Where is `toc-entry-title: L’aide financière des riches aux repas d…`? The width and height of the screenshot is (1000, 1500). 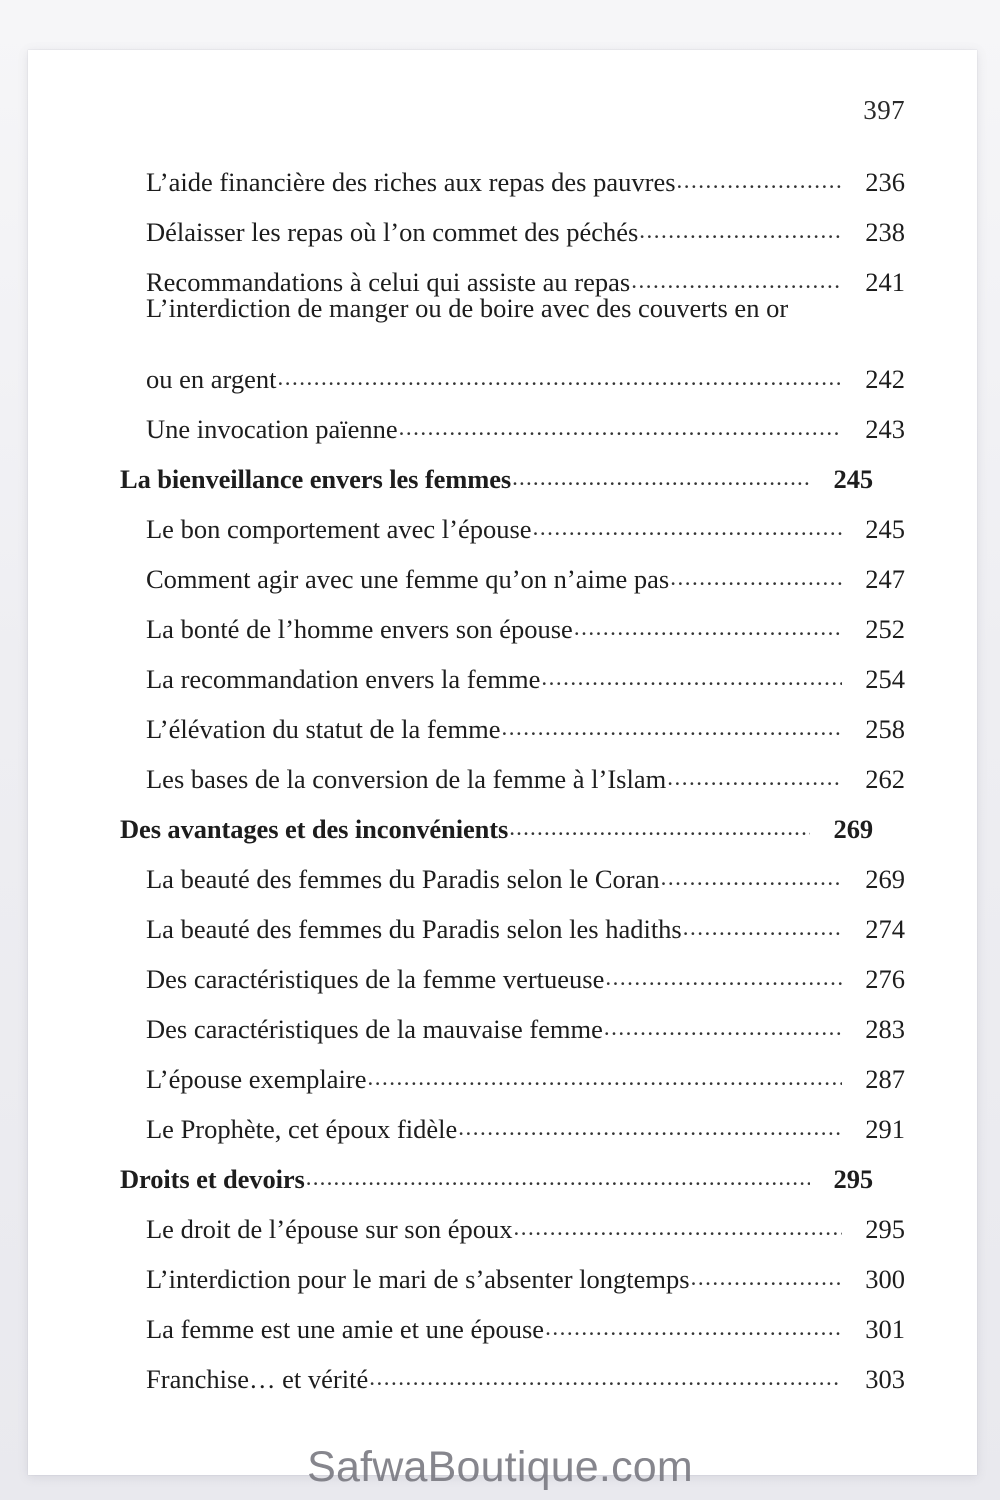 toc-entry-title: L’aide financière des riches aux repas d… is located at coordinates (411, 181).